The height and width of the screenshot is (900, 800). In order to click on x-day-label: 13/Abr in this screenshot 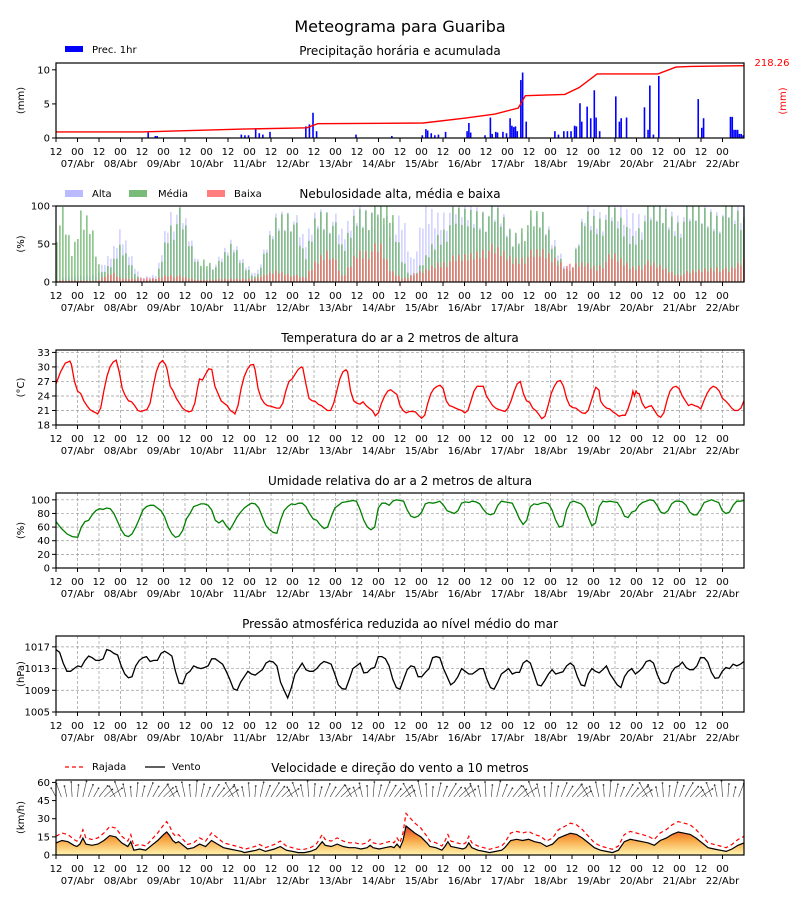, I will do `click(336, 738)`.